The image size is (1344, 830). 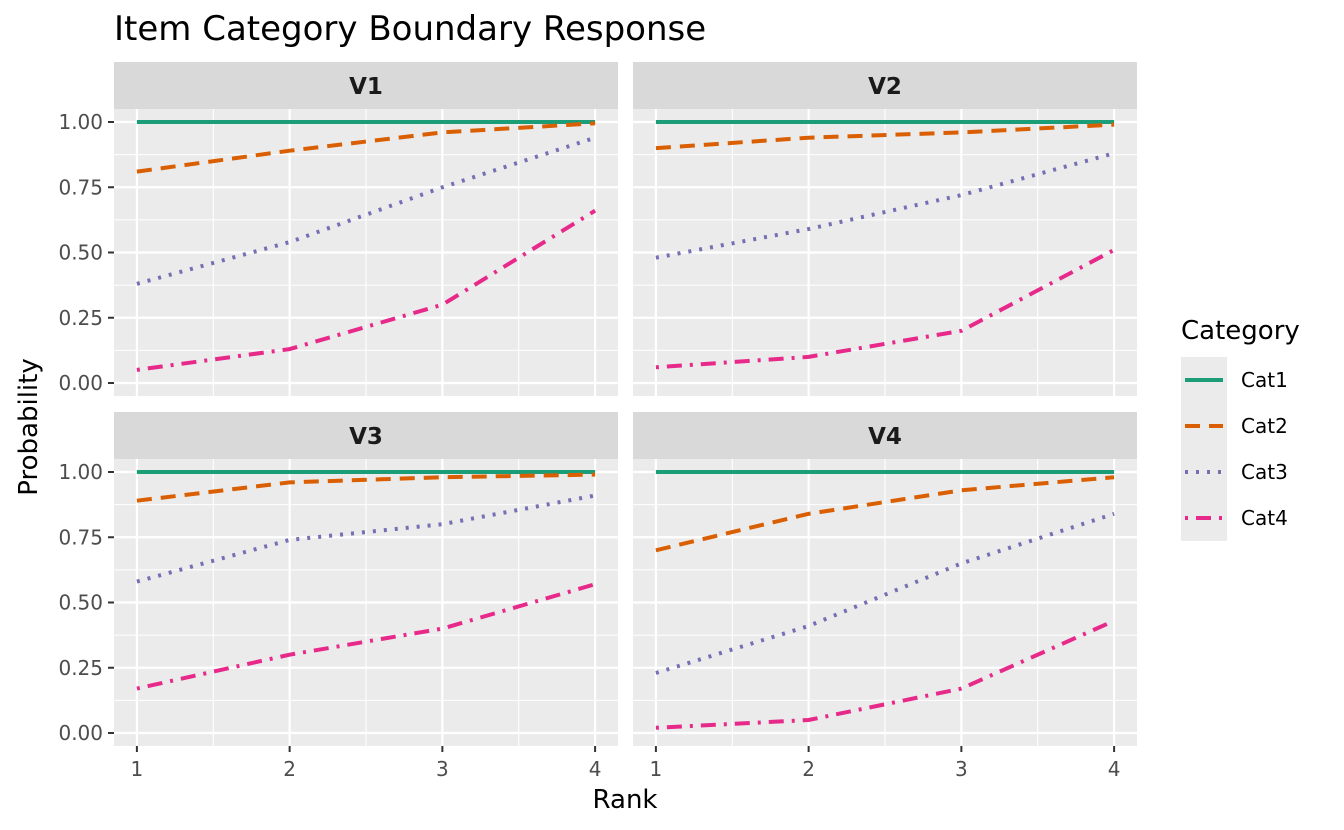 I want to click on legend-title: Category, so click(x=1240, y=331).